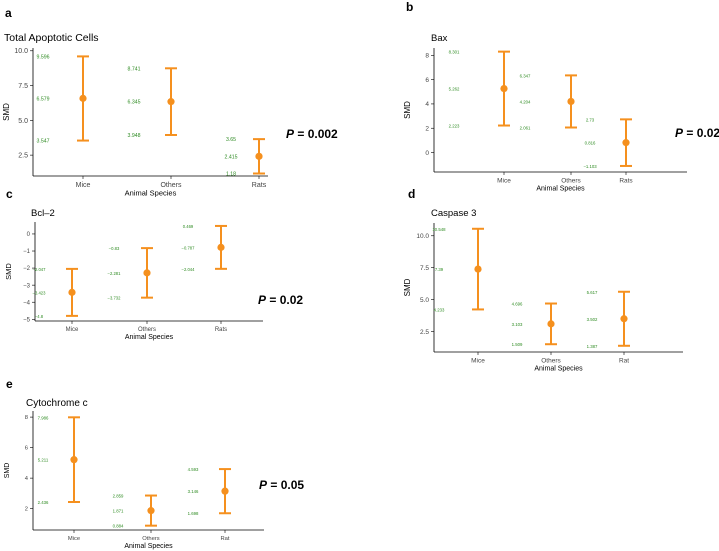 This screenshot has height=551, width=719. I want to click on mean-value-label: 1.871, so click(118, 511).